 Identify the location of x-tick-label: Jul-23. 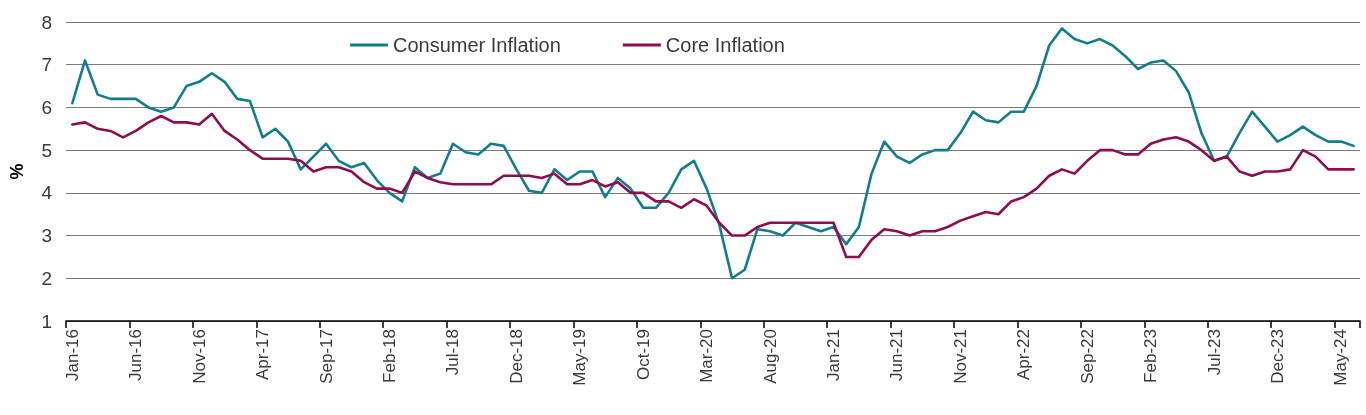
(1214, 352).